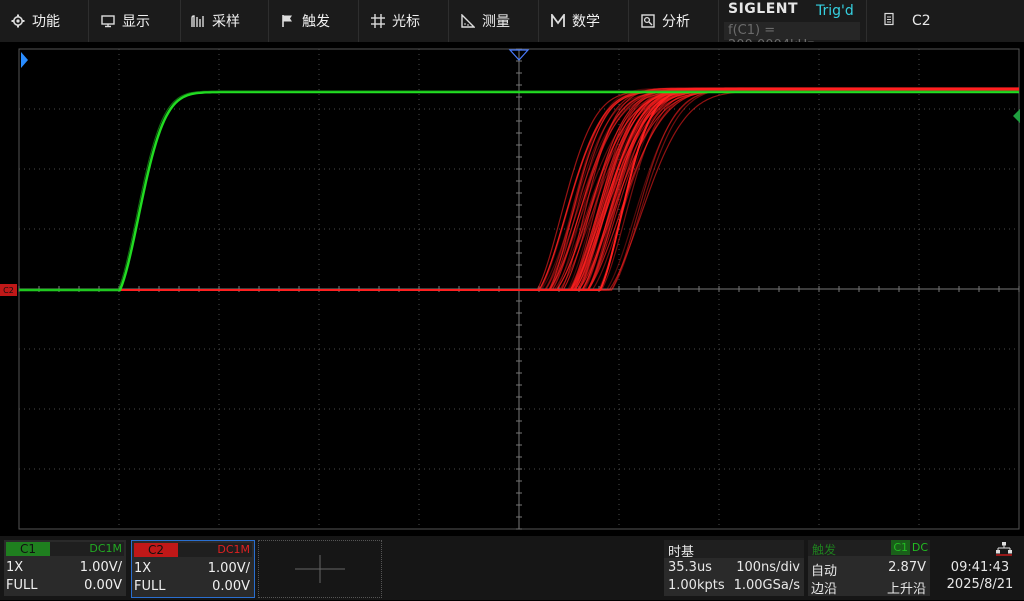 The image size is (1024, 601). I want to click on measure-icon, so click(468, 21).